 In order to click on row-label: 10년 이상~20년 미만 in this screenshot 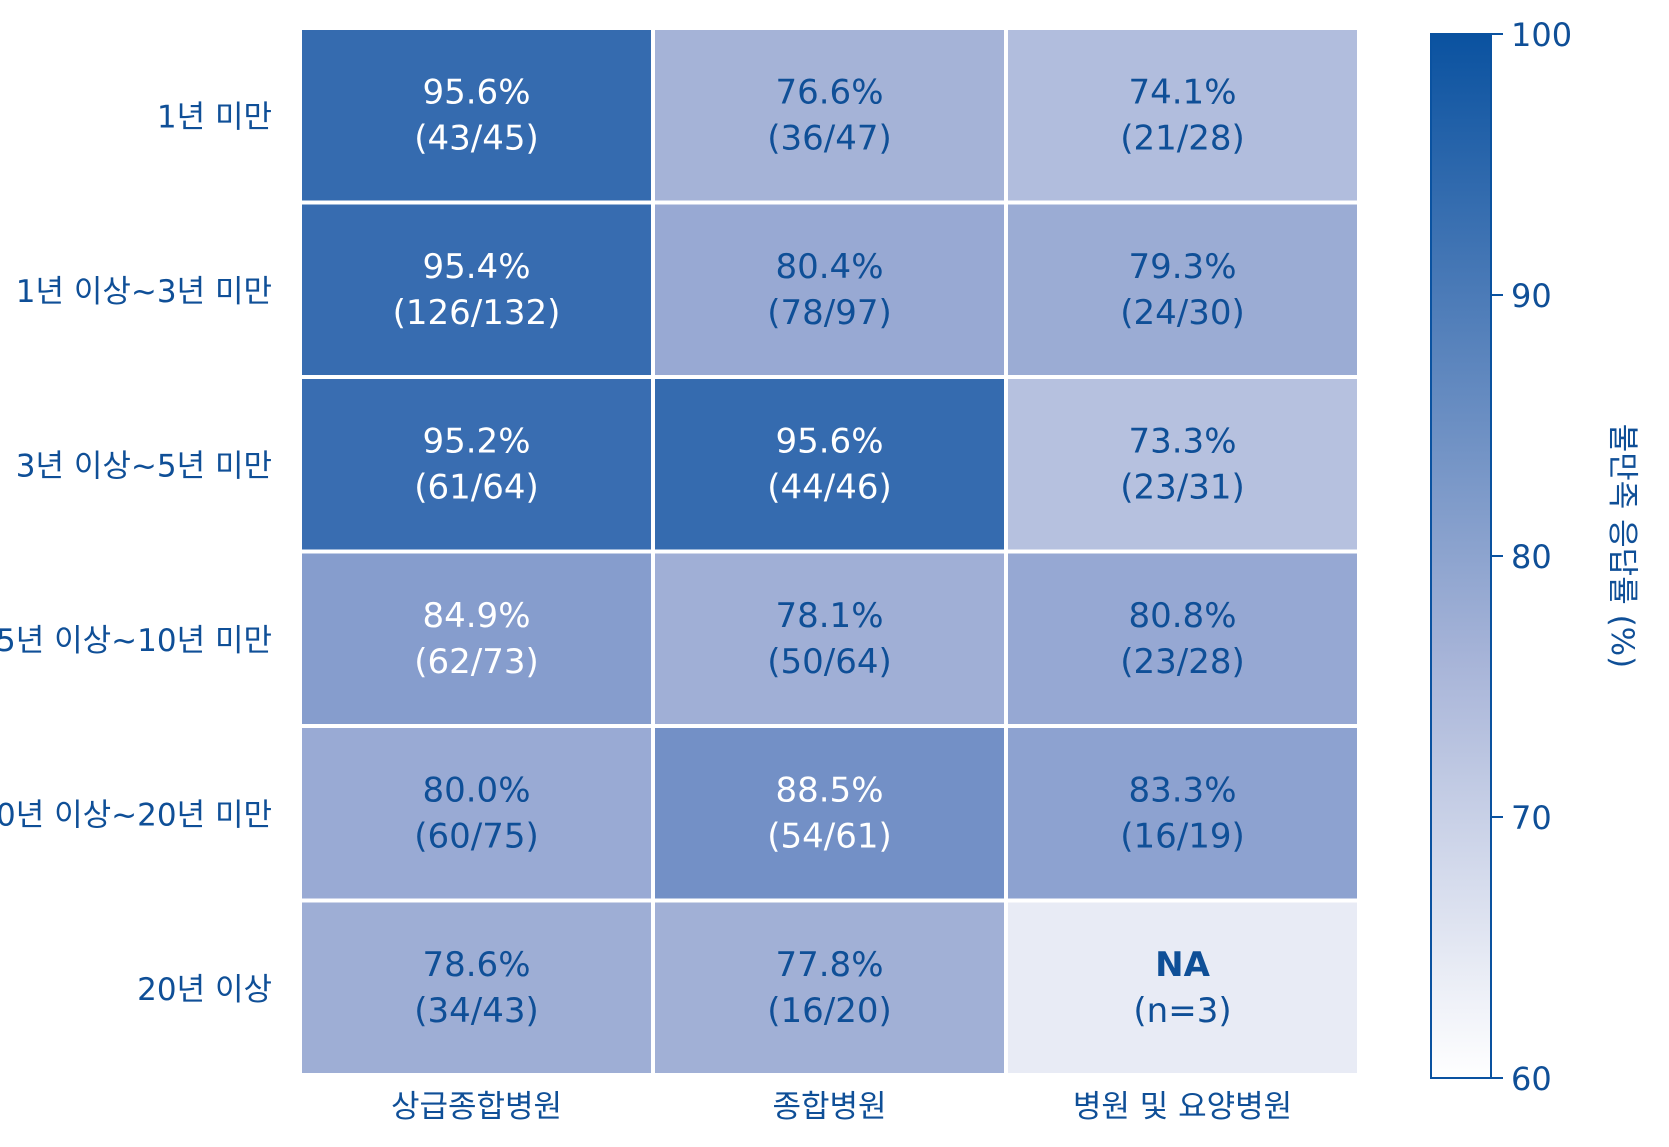, I will do `click(136, 815)`.